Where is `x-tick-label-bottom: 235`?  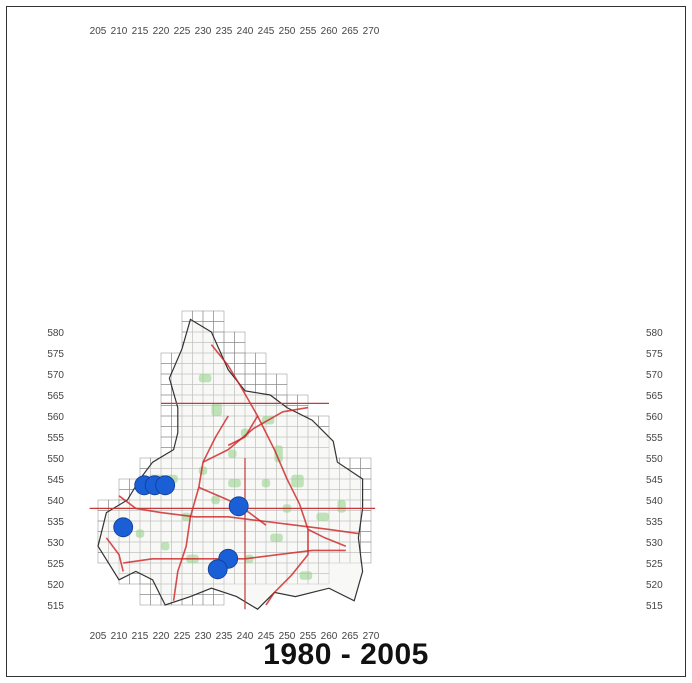
x-tick-label-bottom: 235 is located at coordinates (224, 636).